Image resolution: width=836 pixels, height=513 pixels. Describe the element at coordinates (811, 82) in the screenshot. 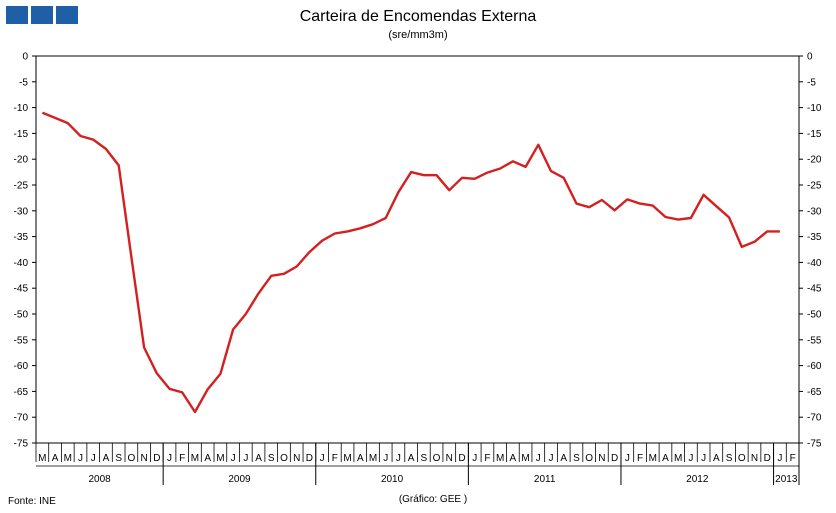

I see `y-tick-label-right: -5` at that location.